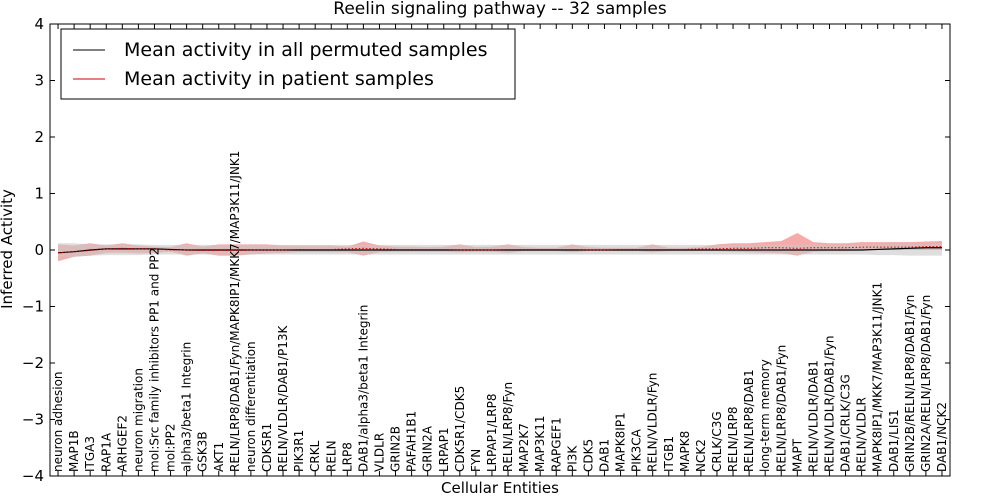  What do you see at coordinates (379, 452) in the screenshot?
I see `x-tick-label: VLDLR` at bounding box center [379, 452].